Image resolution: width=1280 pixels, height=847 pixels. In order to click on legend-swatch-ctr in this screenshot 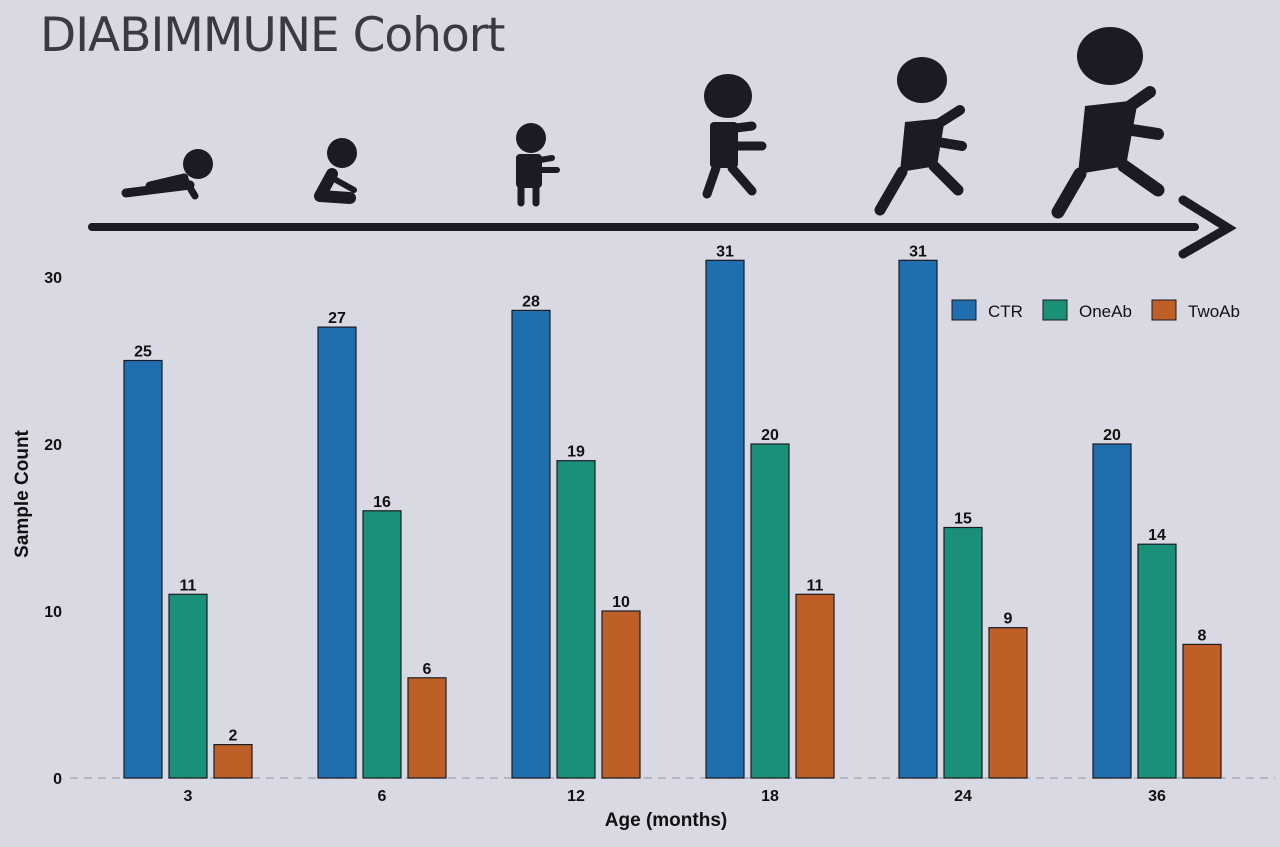, I will do `click(964, 310)`.